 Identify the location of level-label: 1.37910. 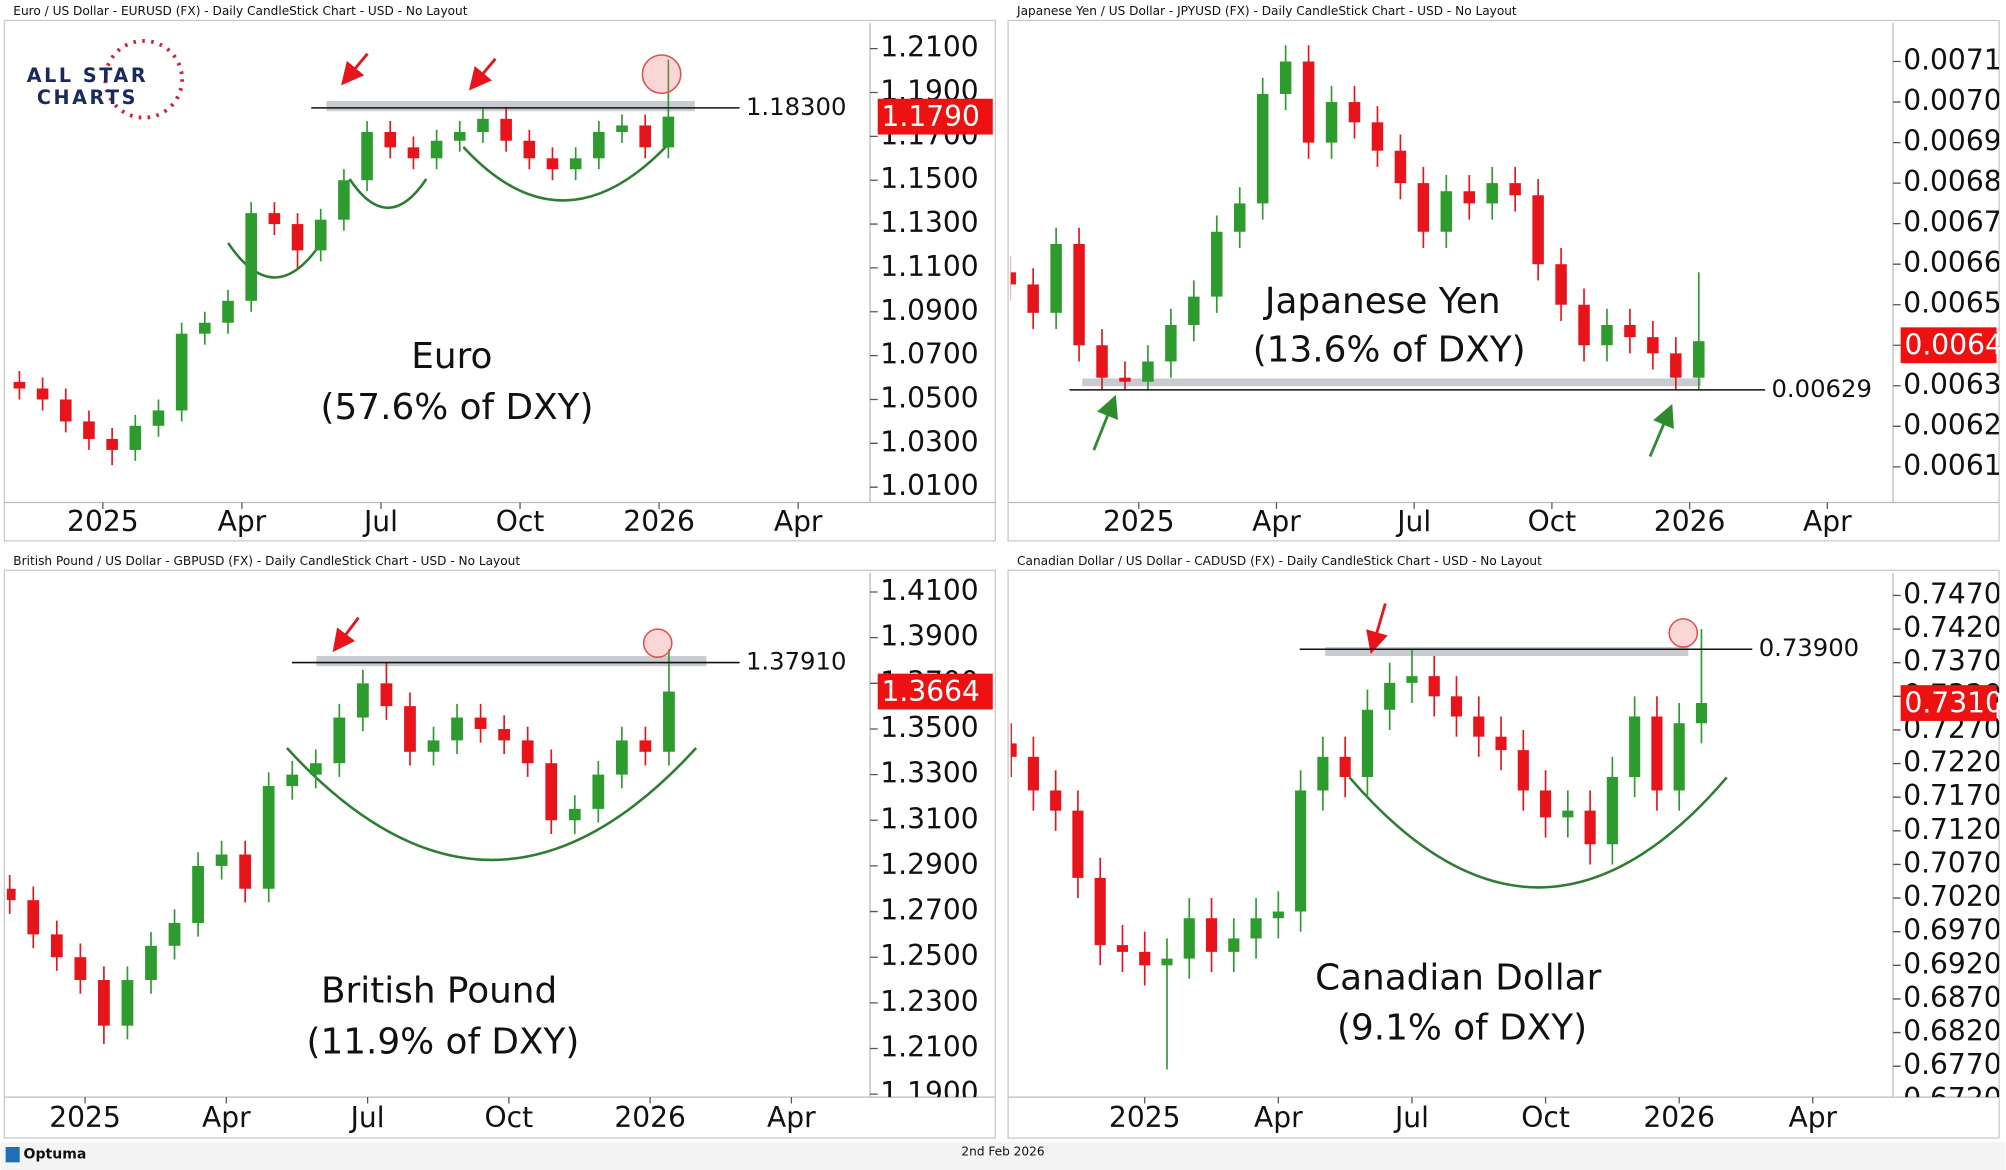
(796, 661).